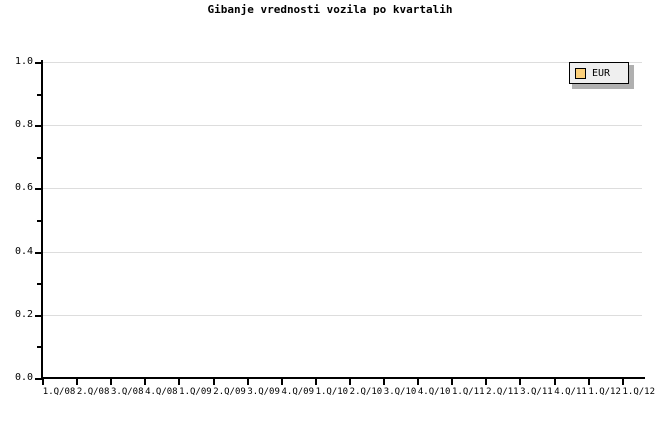 This screenshot has height=440, width=660. Describe the element at coordinates (502, 392) in the screenshot. I see `x-axis-label: 2.Q/11` at that location.